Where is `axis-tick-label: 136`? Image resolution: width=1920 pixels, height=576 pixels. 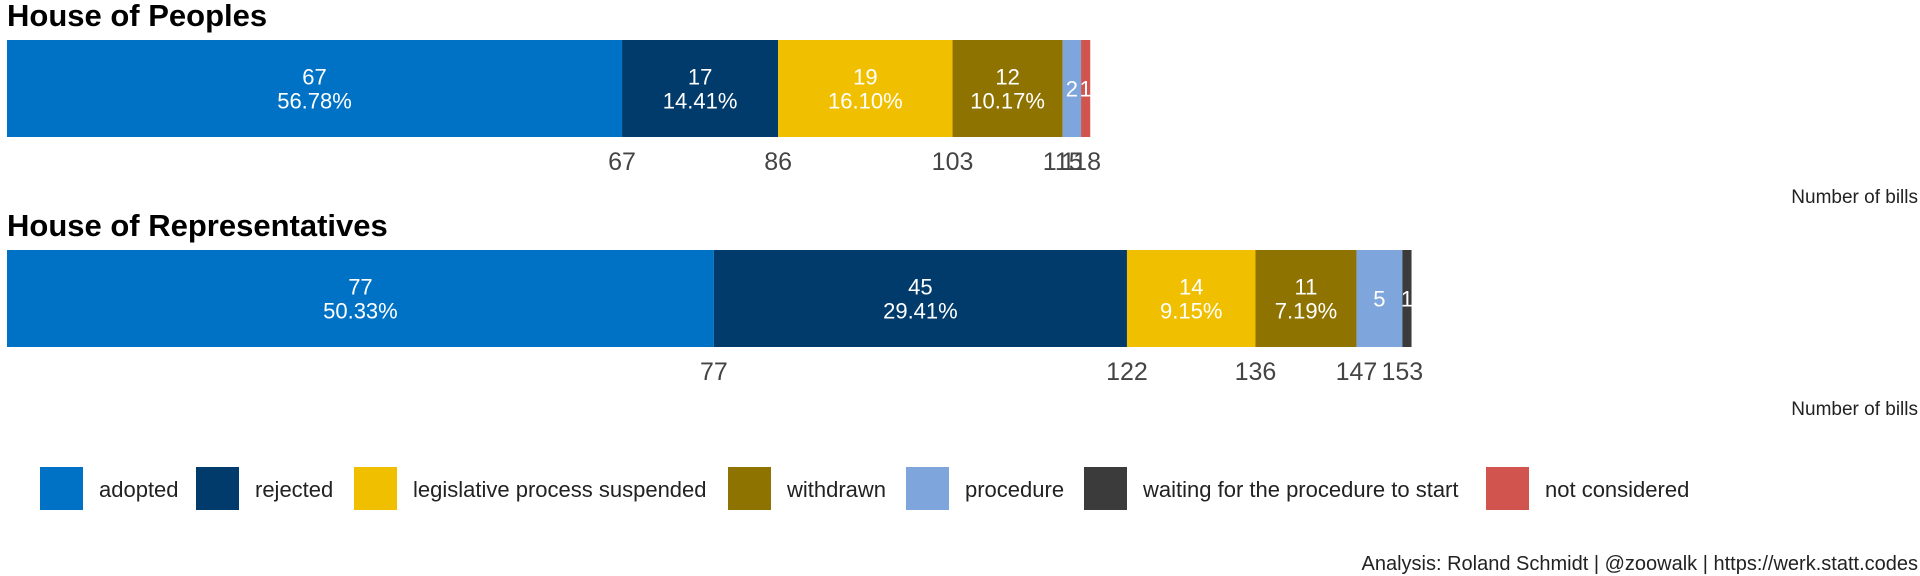 axis-tick-label: 136 is located at coordinates (1256, 372).